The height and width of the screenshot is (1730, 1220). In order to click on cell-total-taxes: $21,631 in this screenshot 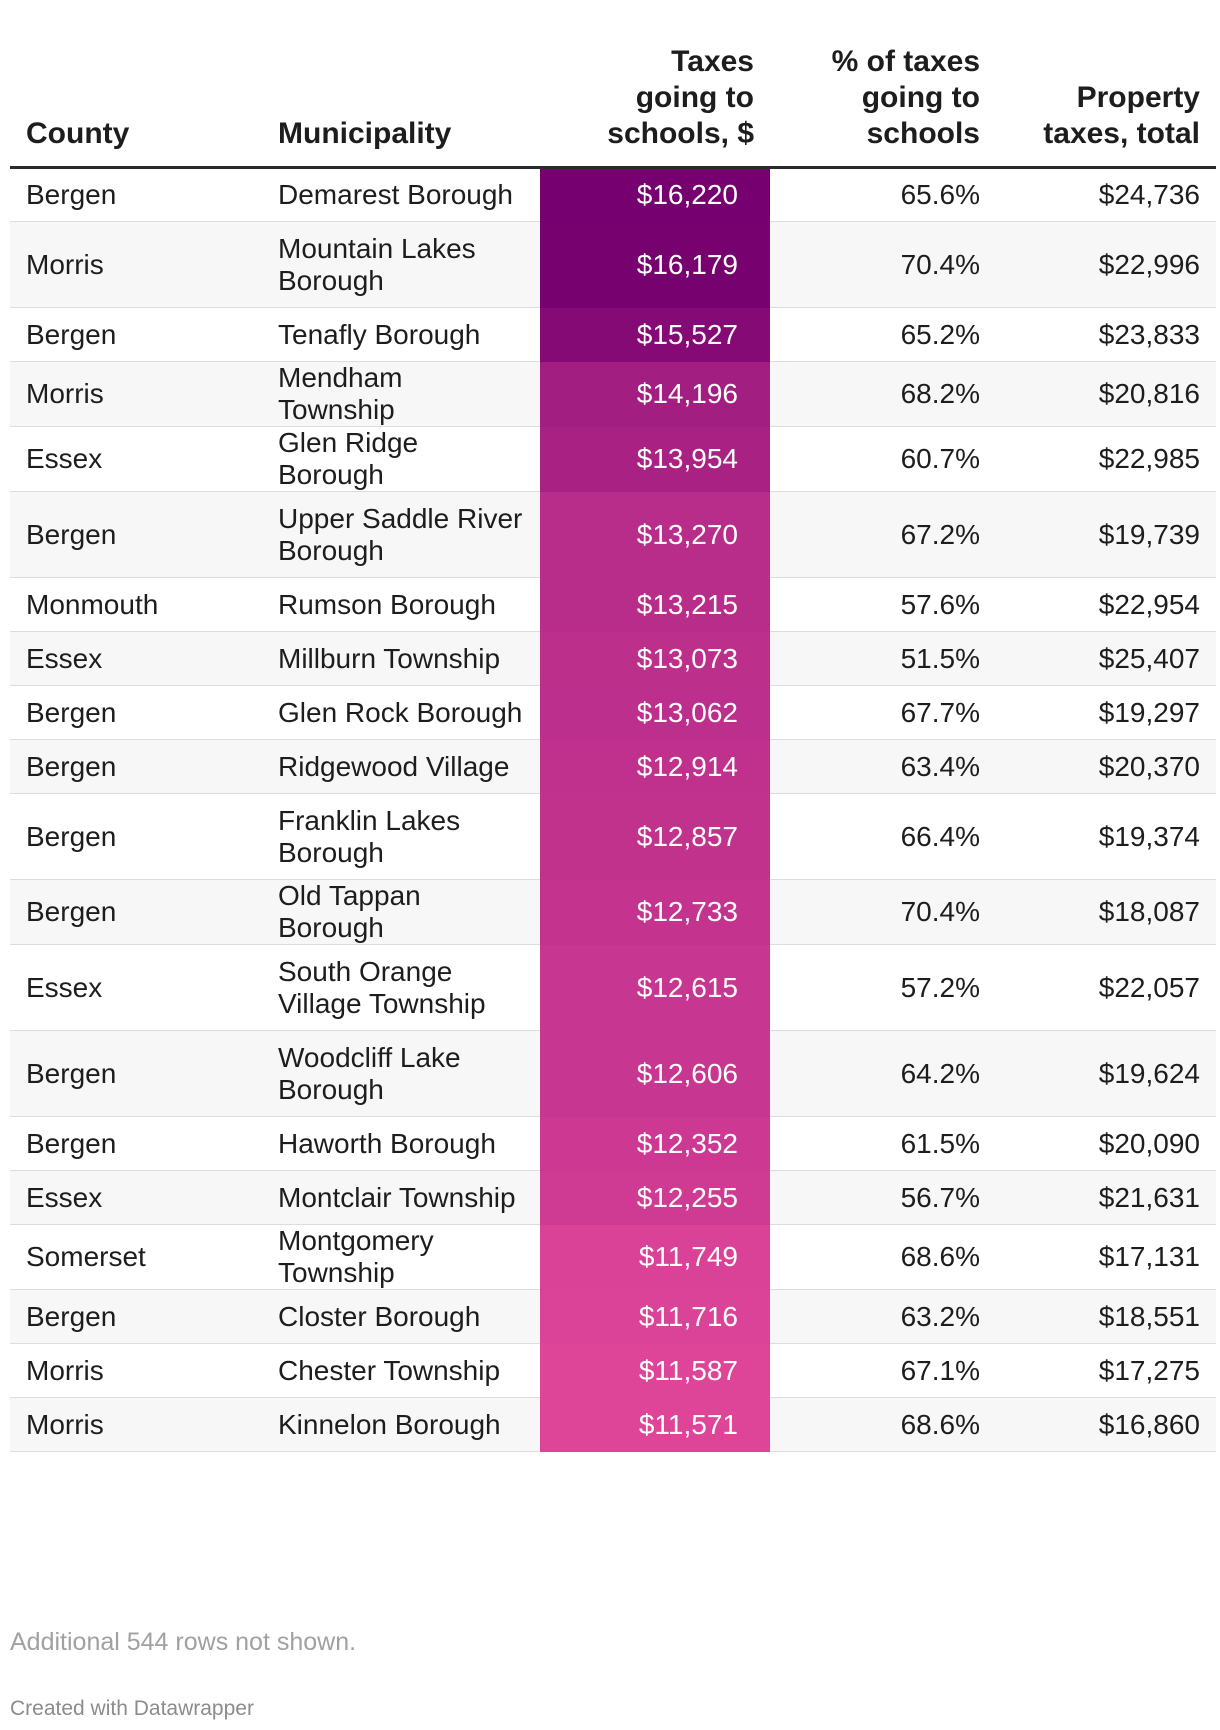, I will do `click(1106, 1197)`.